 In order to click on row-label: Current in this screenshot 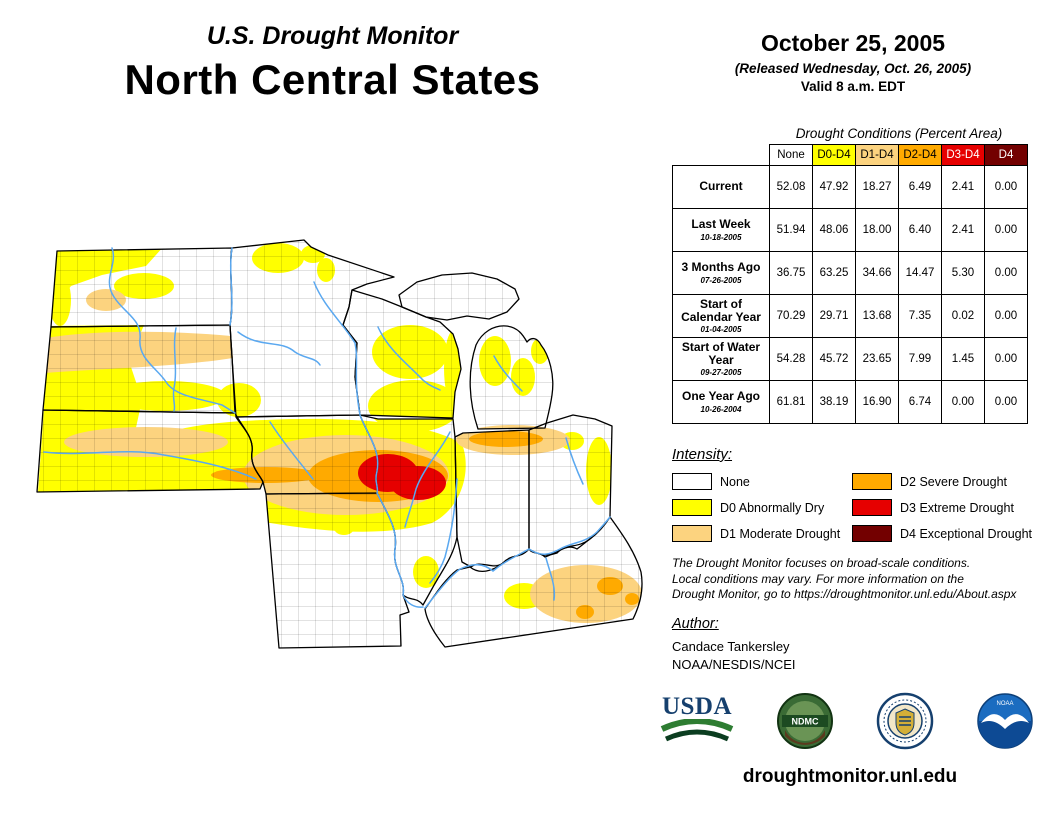, I will do `click(721, 185)`.